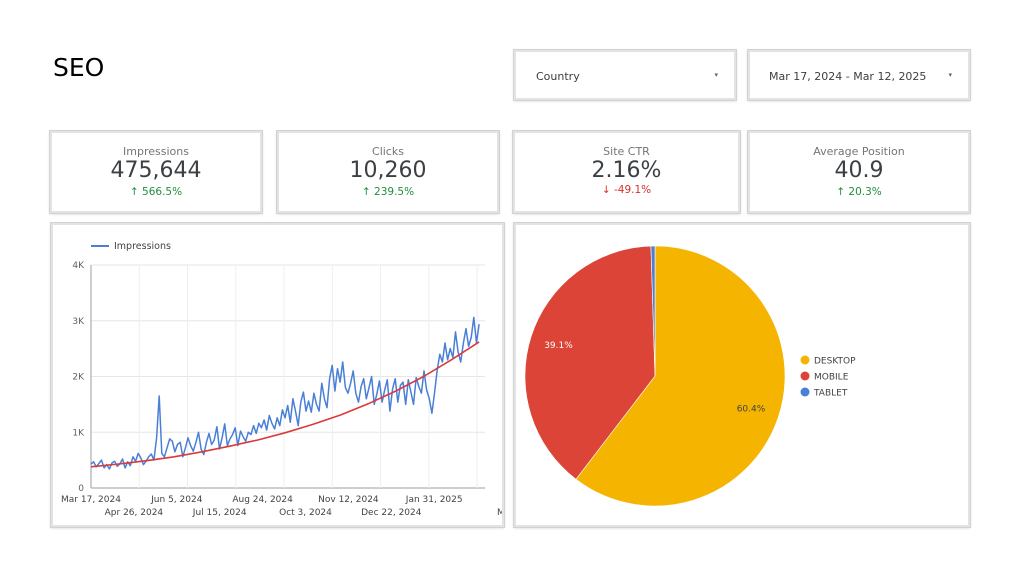 The width and height of the screenshot is (1024, 576). I want to click on scorecard-delta-value: 566.5%, so click(162, 192).